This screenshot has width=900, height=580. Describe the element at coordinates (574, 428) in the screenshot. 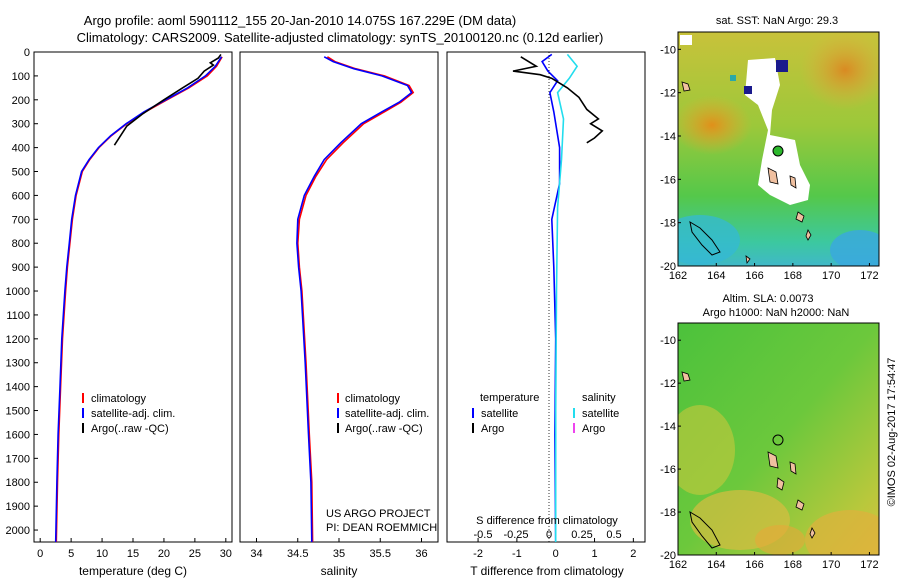

I see `legend-swatch-s-argo` at that location.